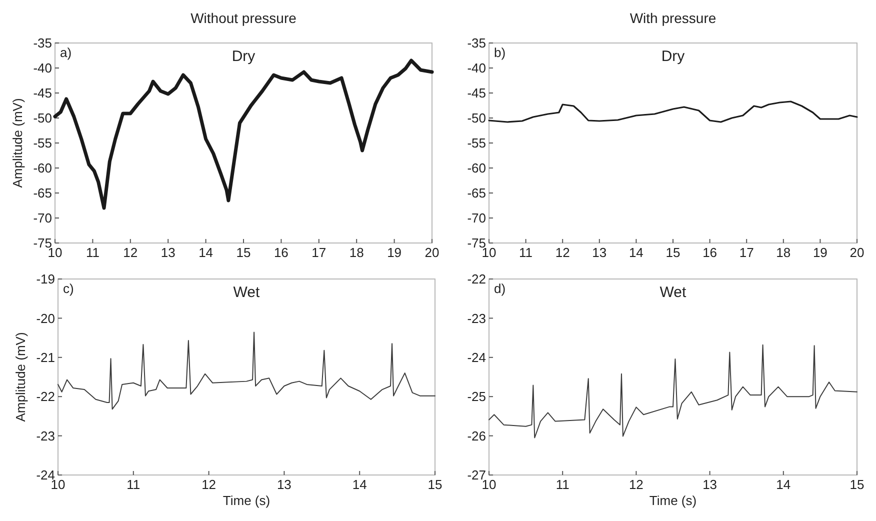 The width and height of the screenshot is (876, 521). Describe the element at coordinates (500, 288) in the screenshot. I see `annotation: d)` at that location.